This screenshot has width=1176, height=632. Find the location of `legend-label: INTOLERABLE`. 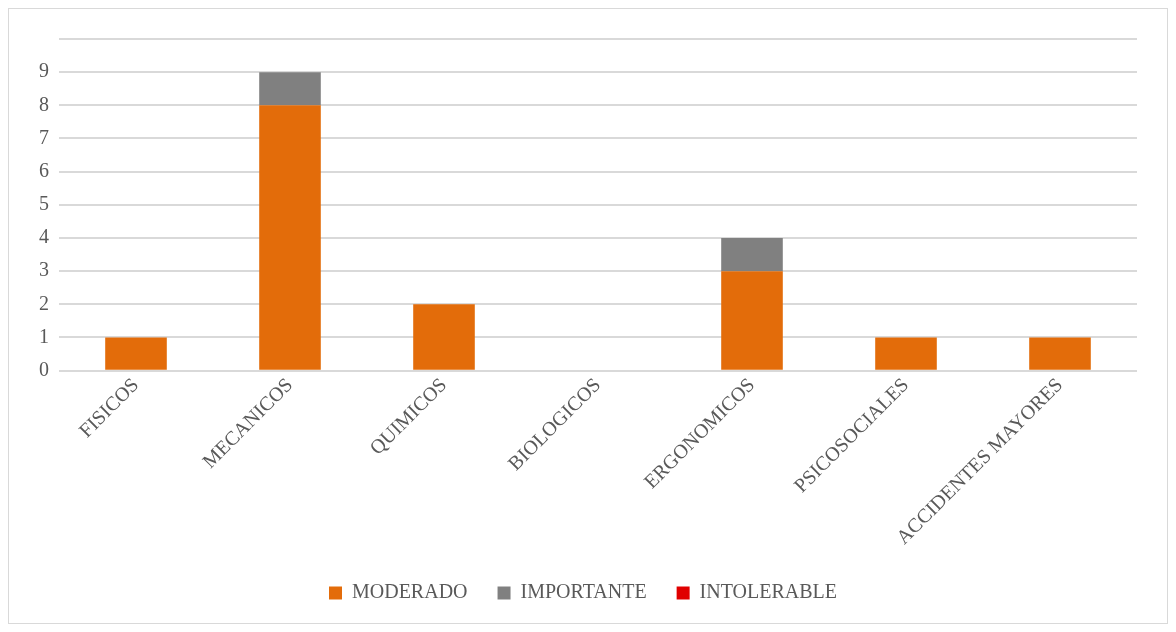

legend-label: INTOLERABLE is located at coordinates (768, 591).